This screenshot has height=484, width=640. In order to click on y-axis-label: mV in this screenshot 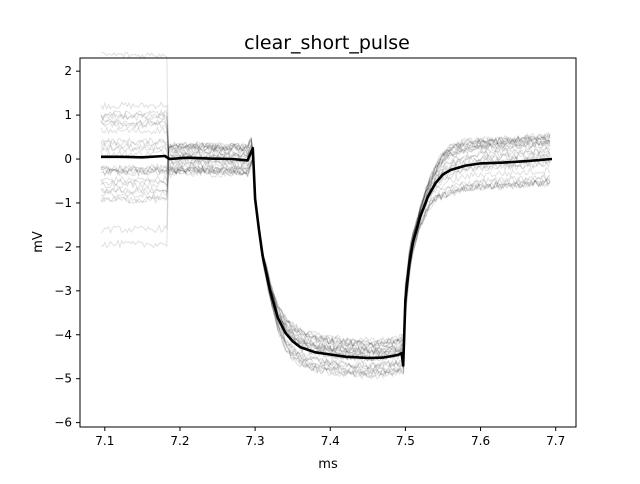, I will do `click(38, 242)`.